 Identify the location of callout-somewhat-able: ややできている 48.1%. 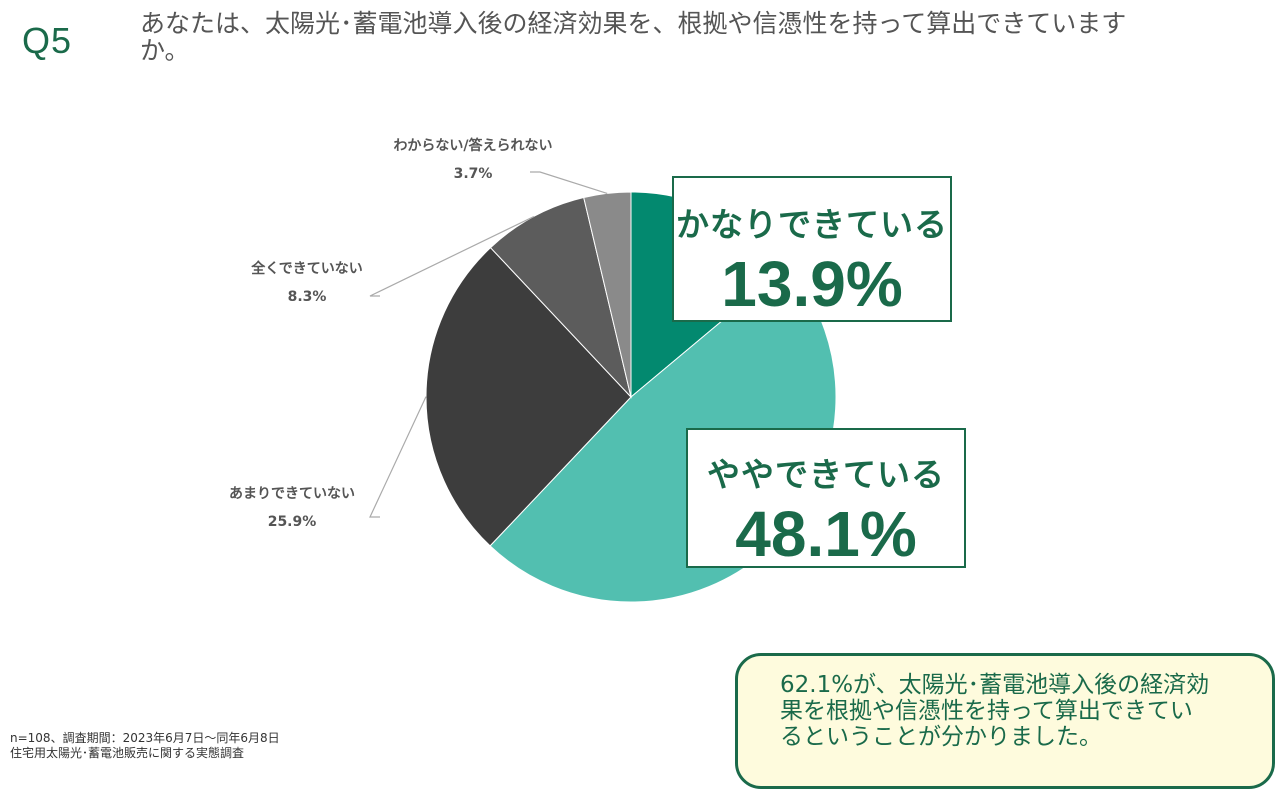
(826, 498).